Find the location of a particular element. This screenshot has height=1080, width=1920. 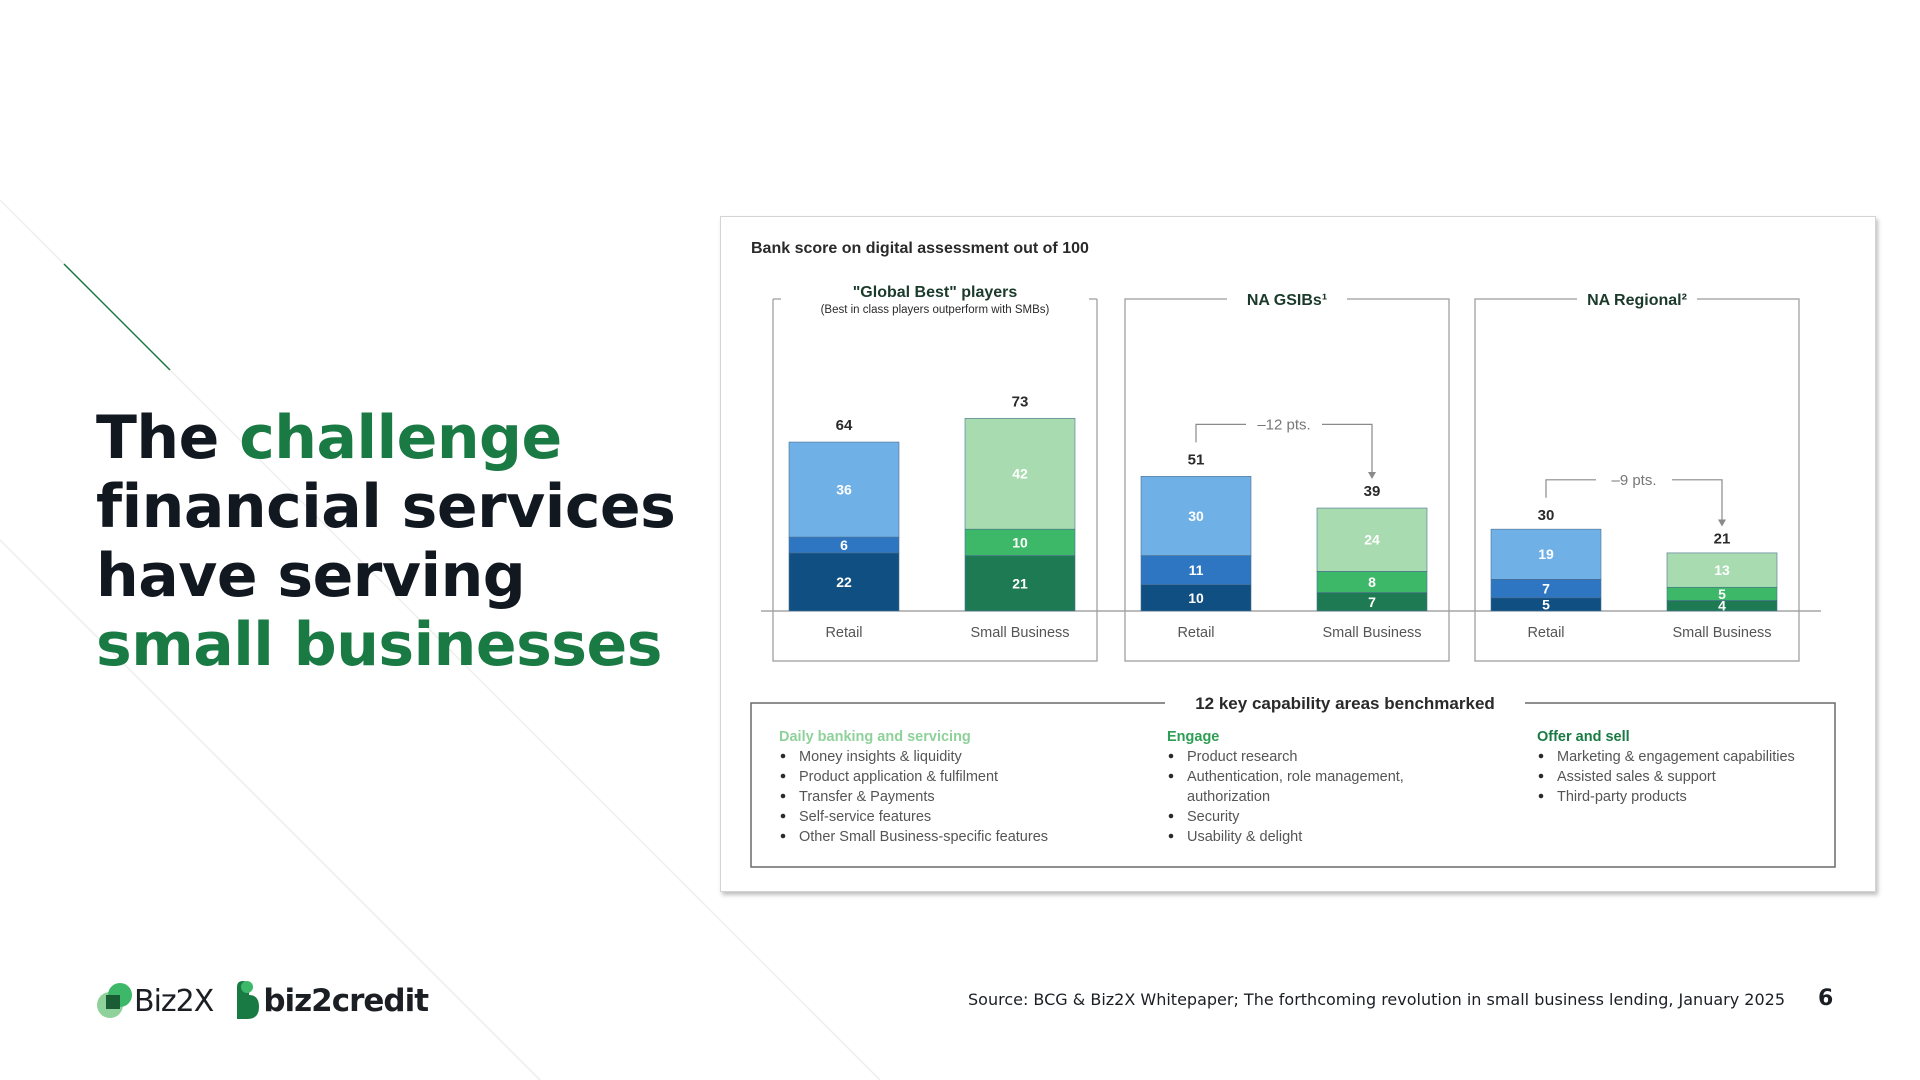

bar-segment-label: 13 is located at coordinates (1722, 570).